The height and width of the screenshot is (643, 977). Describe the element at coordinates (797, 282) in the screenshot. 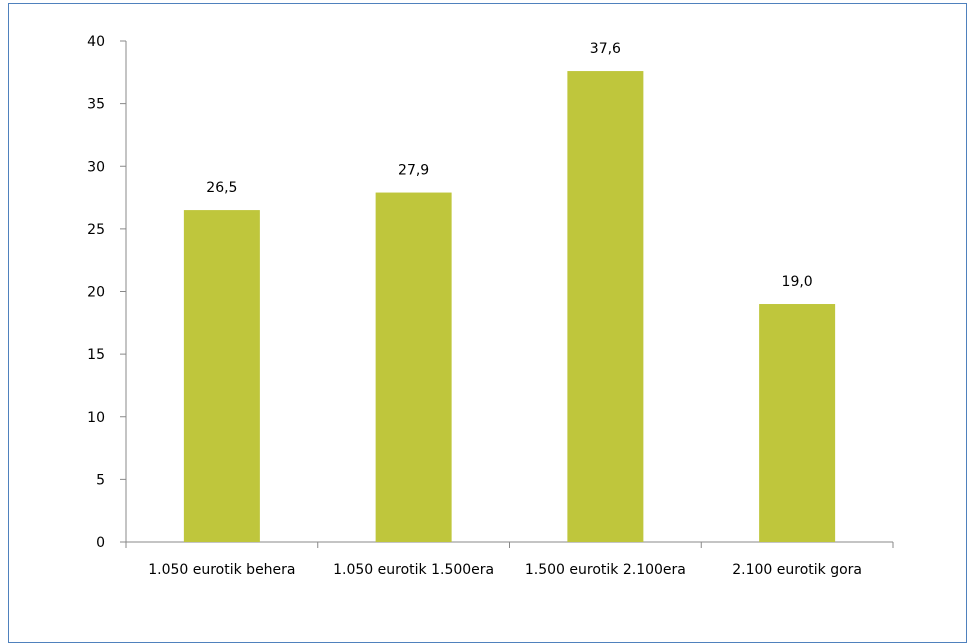

I see `data-label: 19,0` at that location.